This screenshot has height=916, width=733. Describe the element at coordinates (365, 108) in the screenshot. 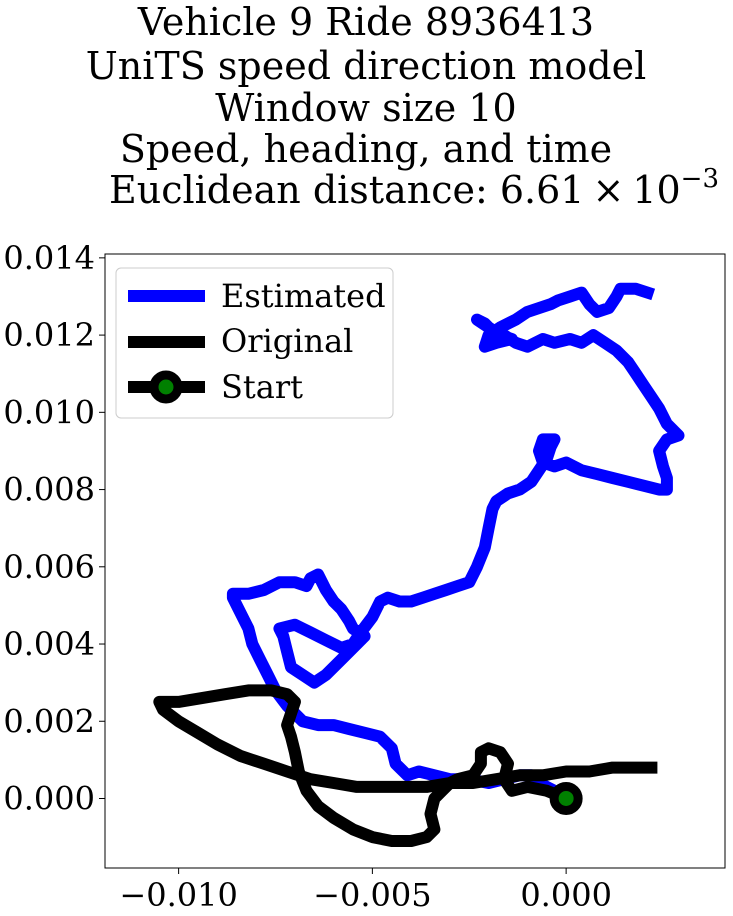

I see `title-line-3: Window size 10` at that location.